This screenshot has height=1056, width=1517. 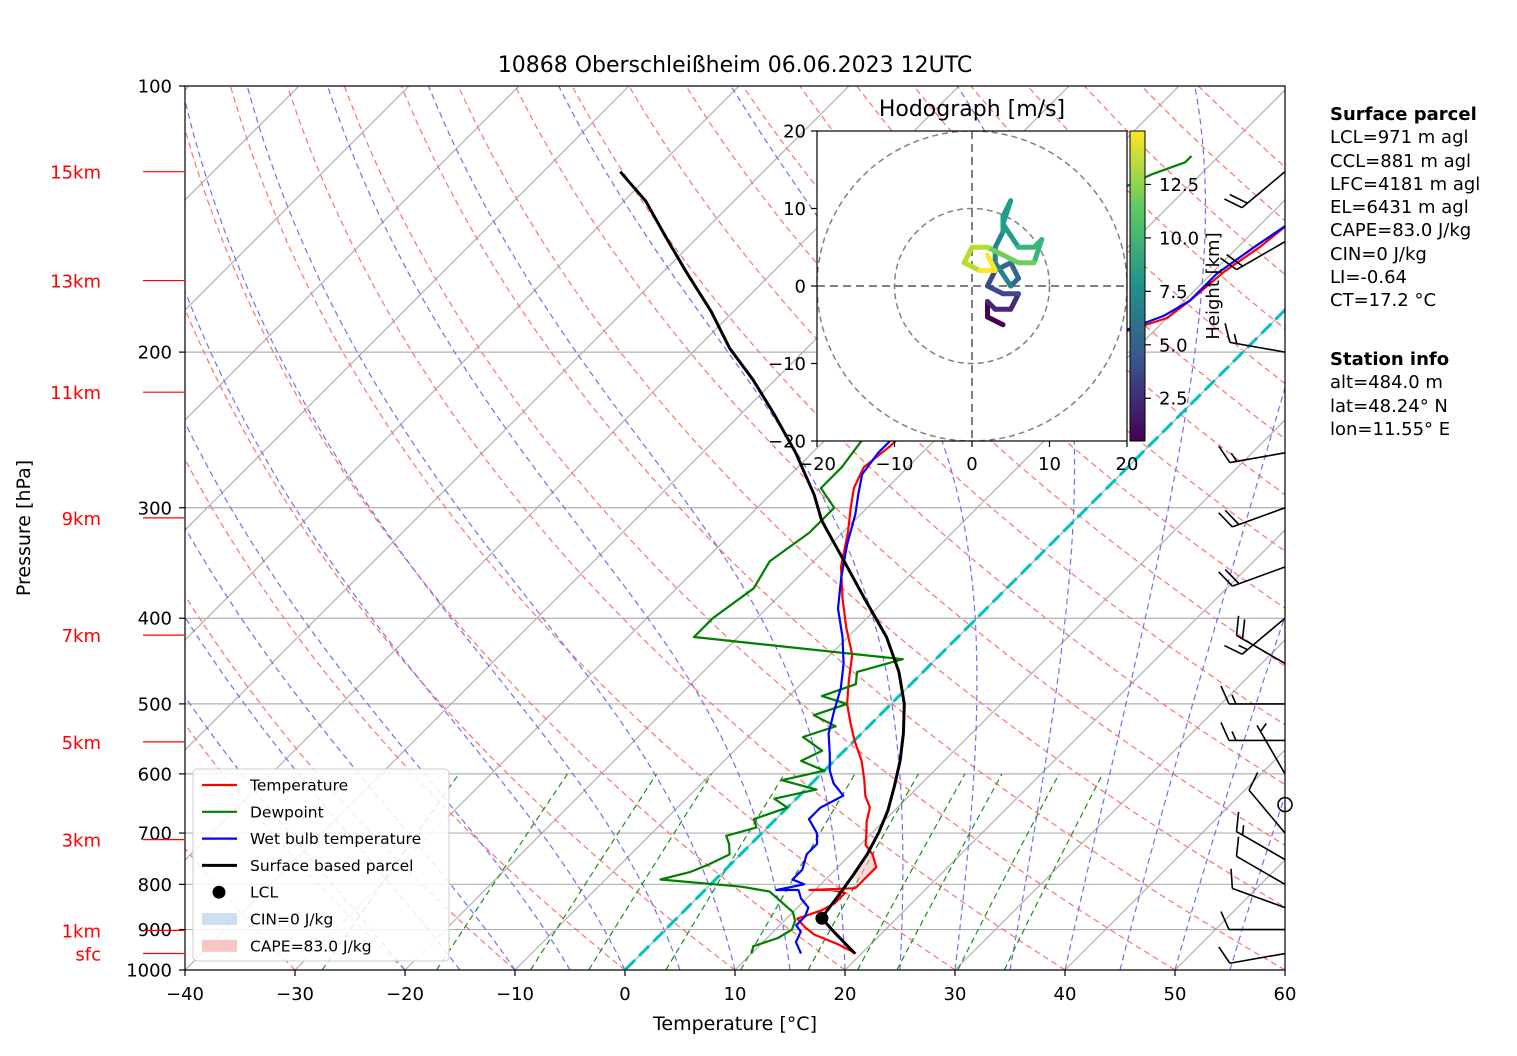 I want to click on colorbar, so click(x=1137, y=286).